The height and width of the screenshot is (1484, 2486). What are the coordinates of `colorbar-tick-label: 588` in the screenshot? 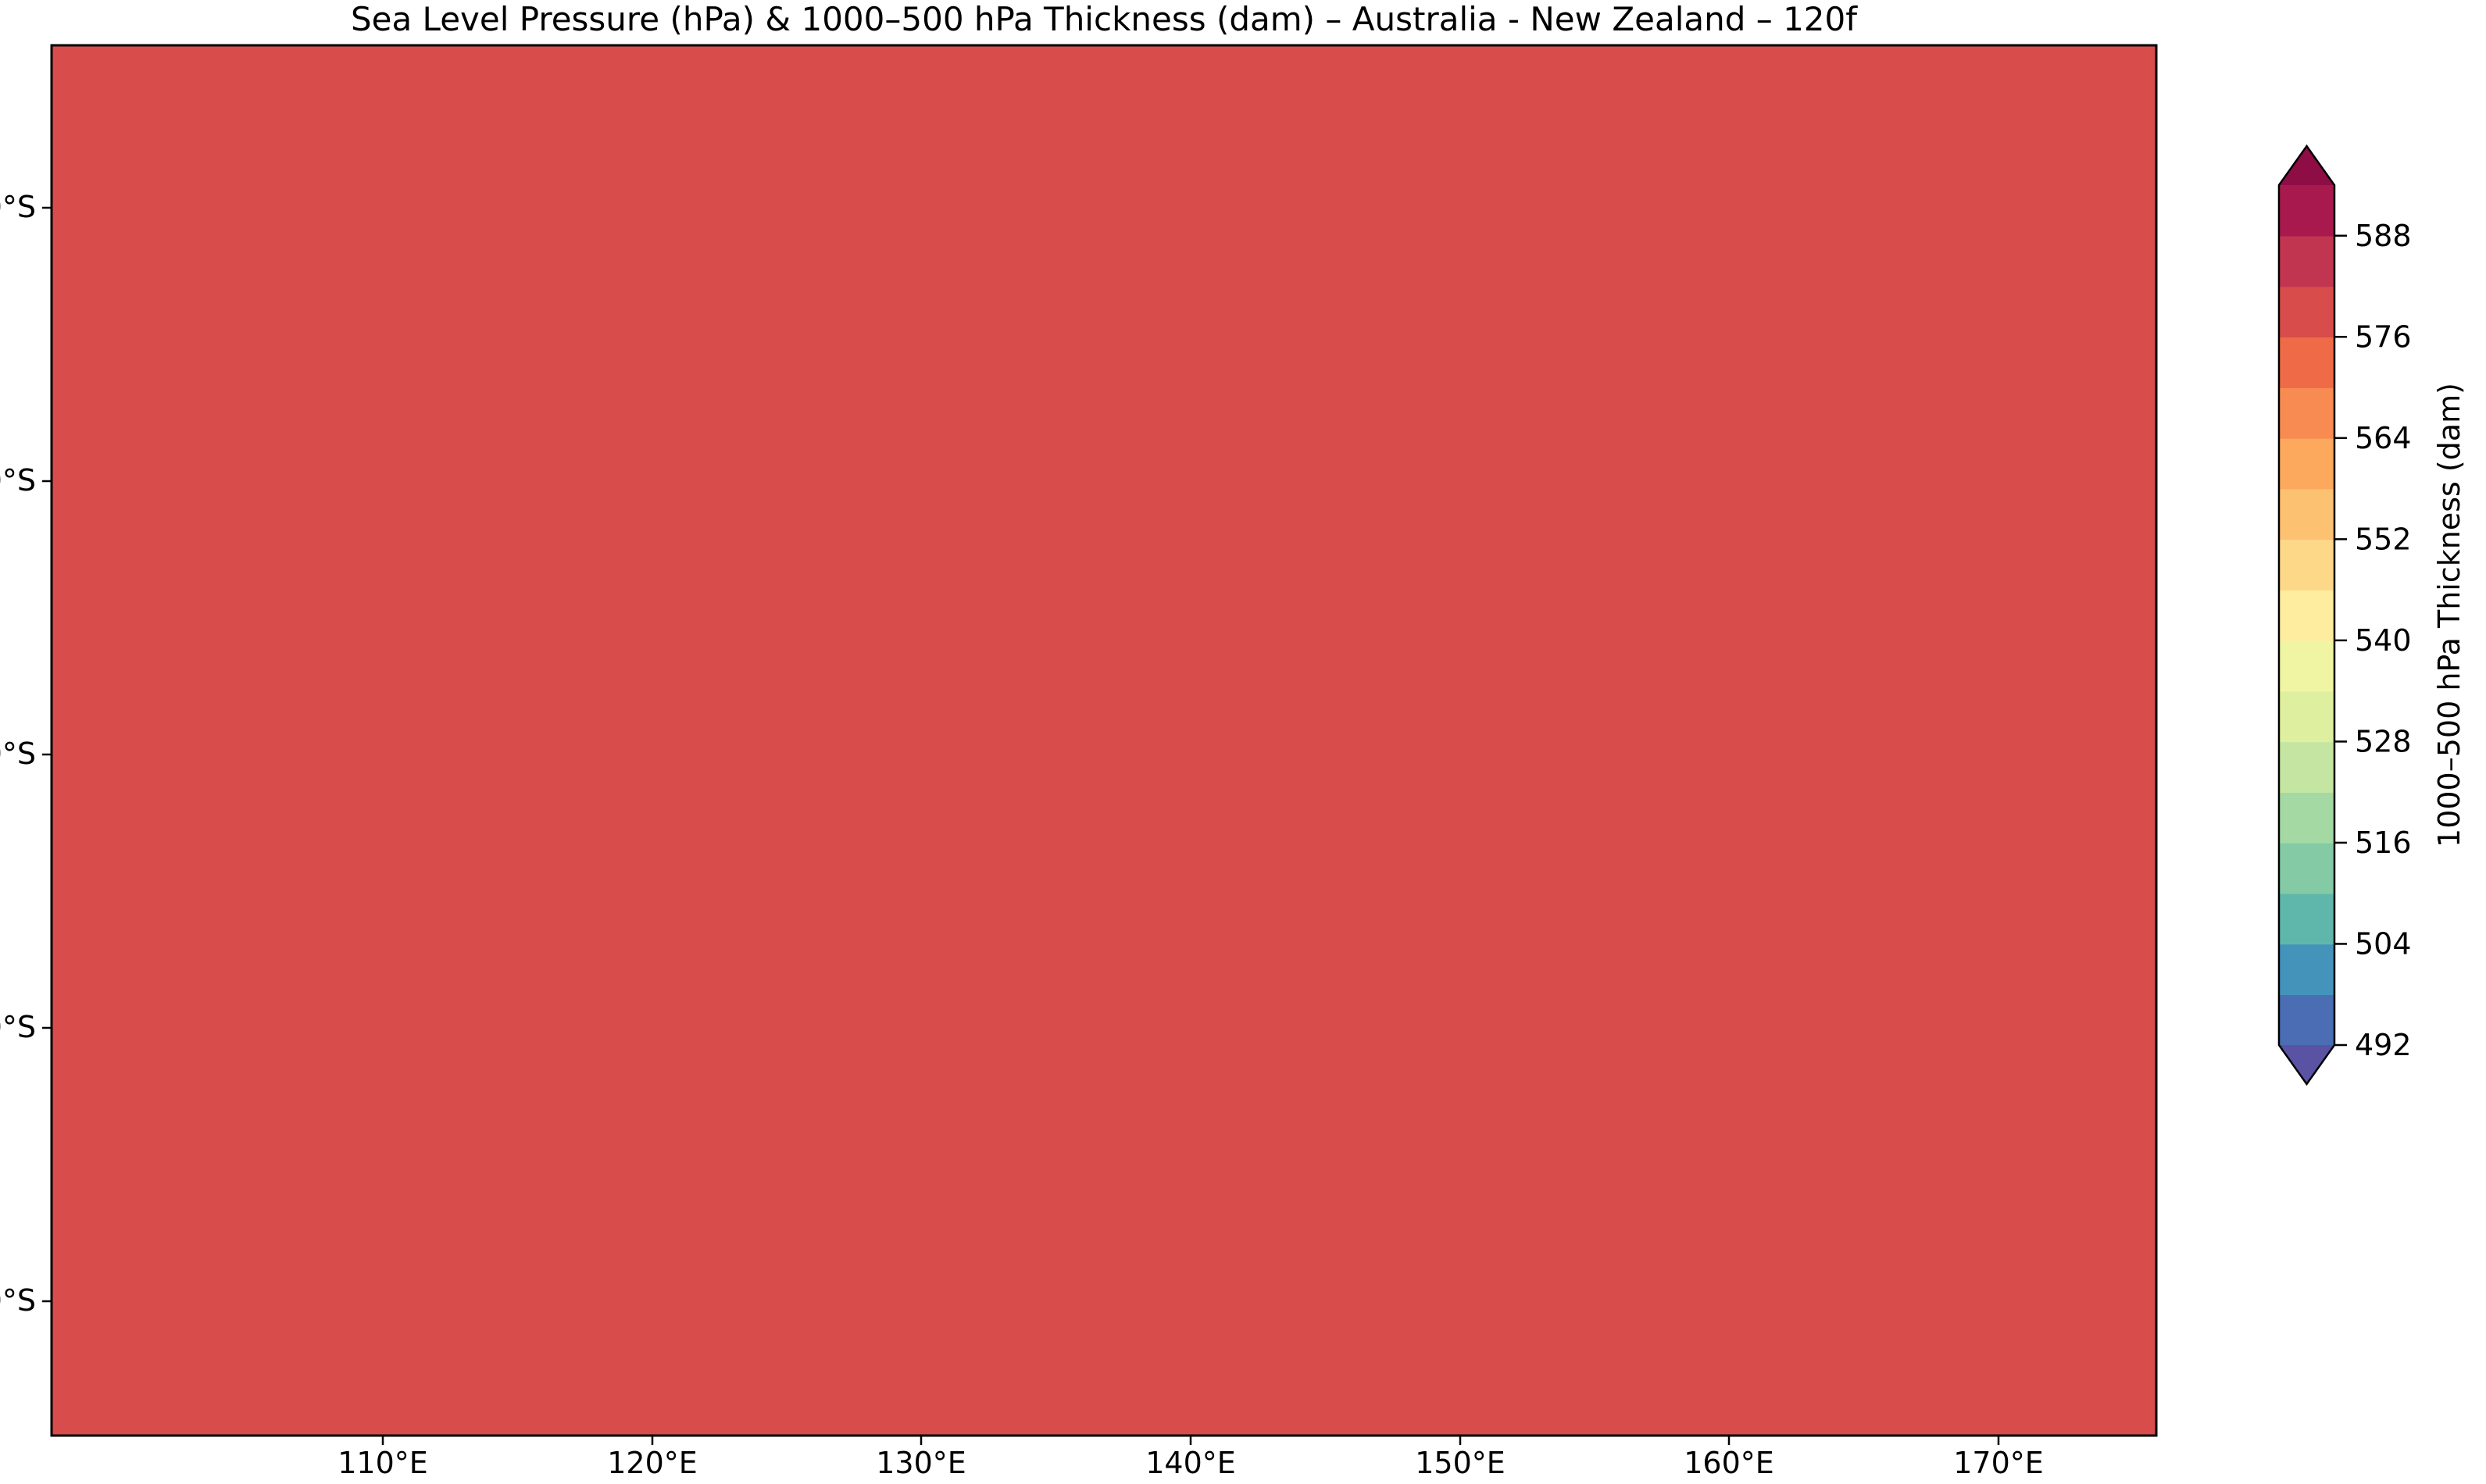 It's located at (2383, 236).